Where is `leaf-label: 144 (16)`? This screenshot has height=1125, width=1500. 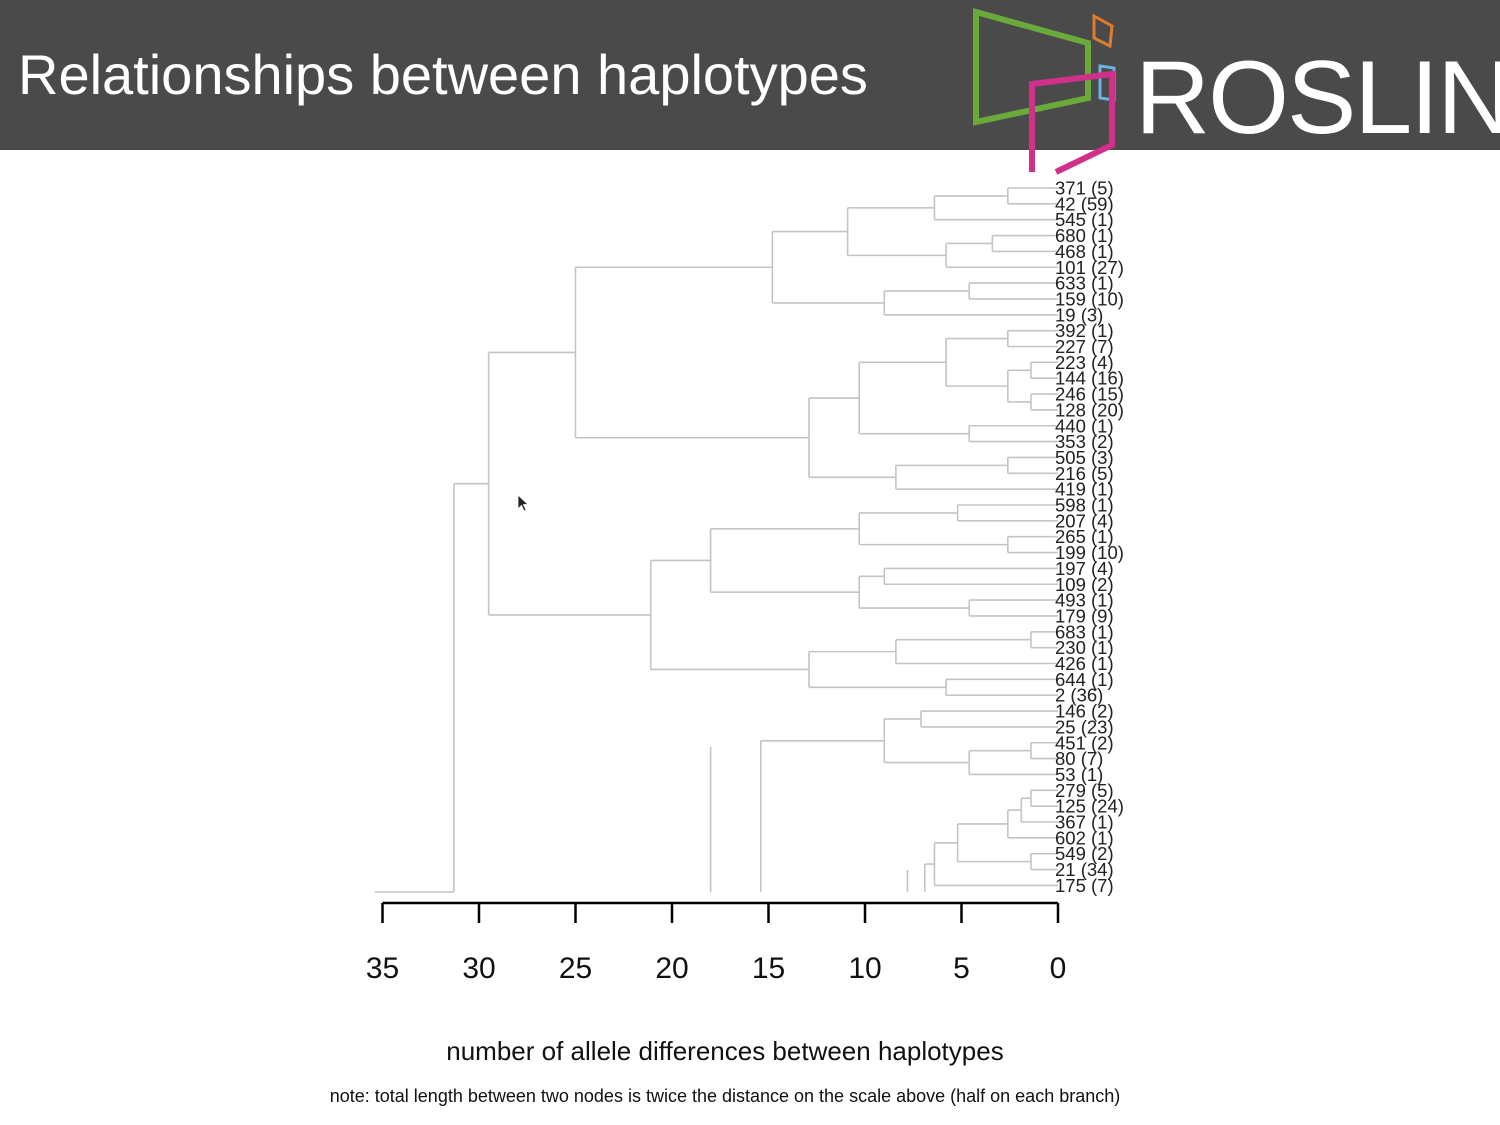 leaf-label: 144 (16) is located at coordinates (1089, 378).